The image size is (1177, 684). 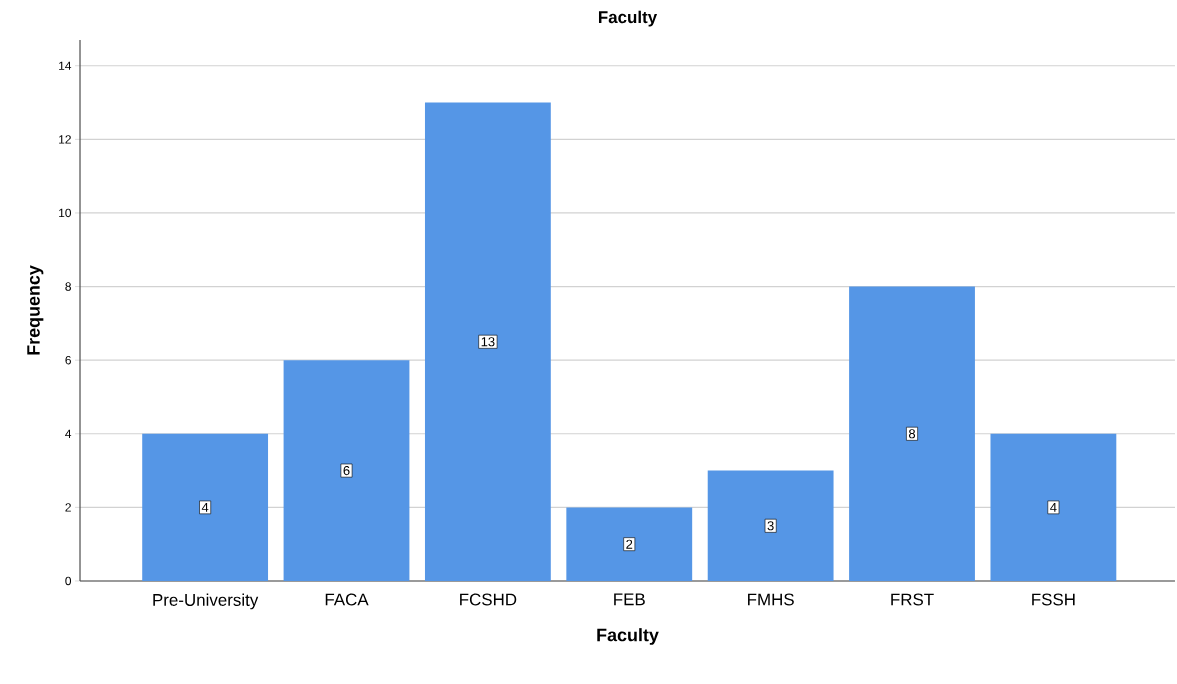 What do you see at coordinates (68, 286) in the screenshot?
I see `y-tick-label: 8` at bounding box center [68, 286].